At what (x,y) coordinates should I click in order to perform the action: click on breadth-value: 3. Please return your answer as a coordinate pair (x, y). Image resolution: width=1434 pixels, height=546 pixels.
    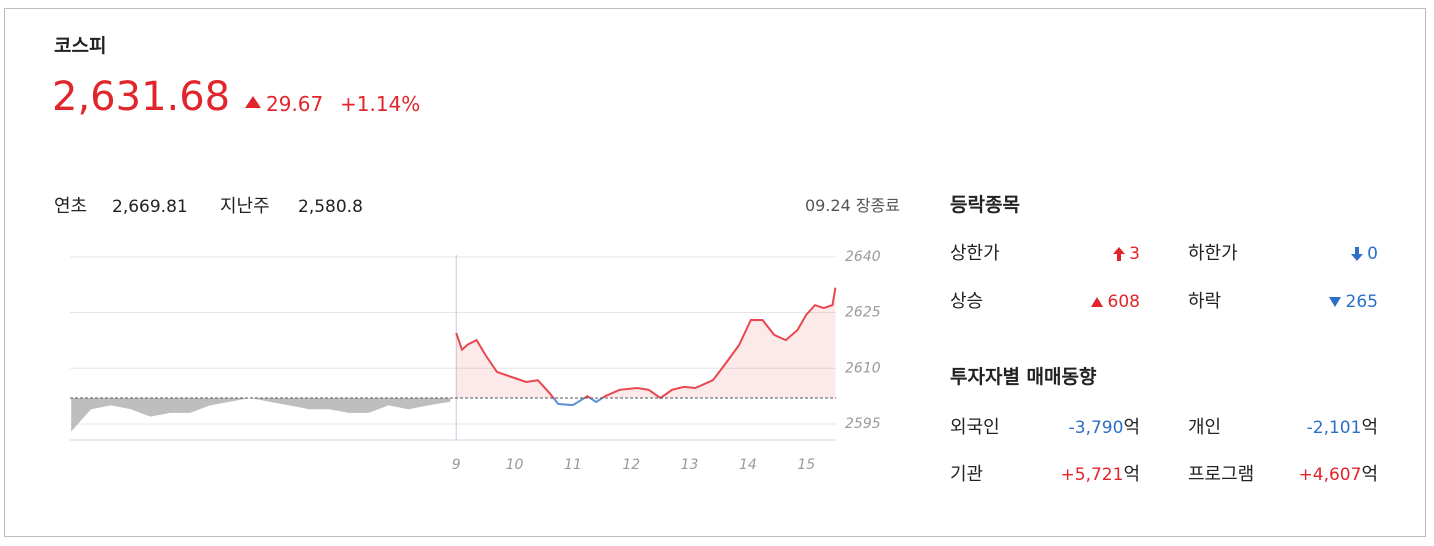
    Looking at the image, I should click on (1070, 254).